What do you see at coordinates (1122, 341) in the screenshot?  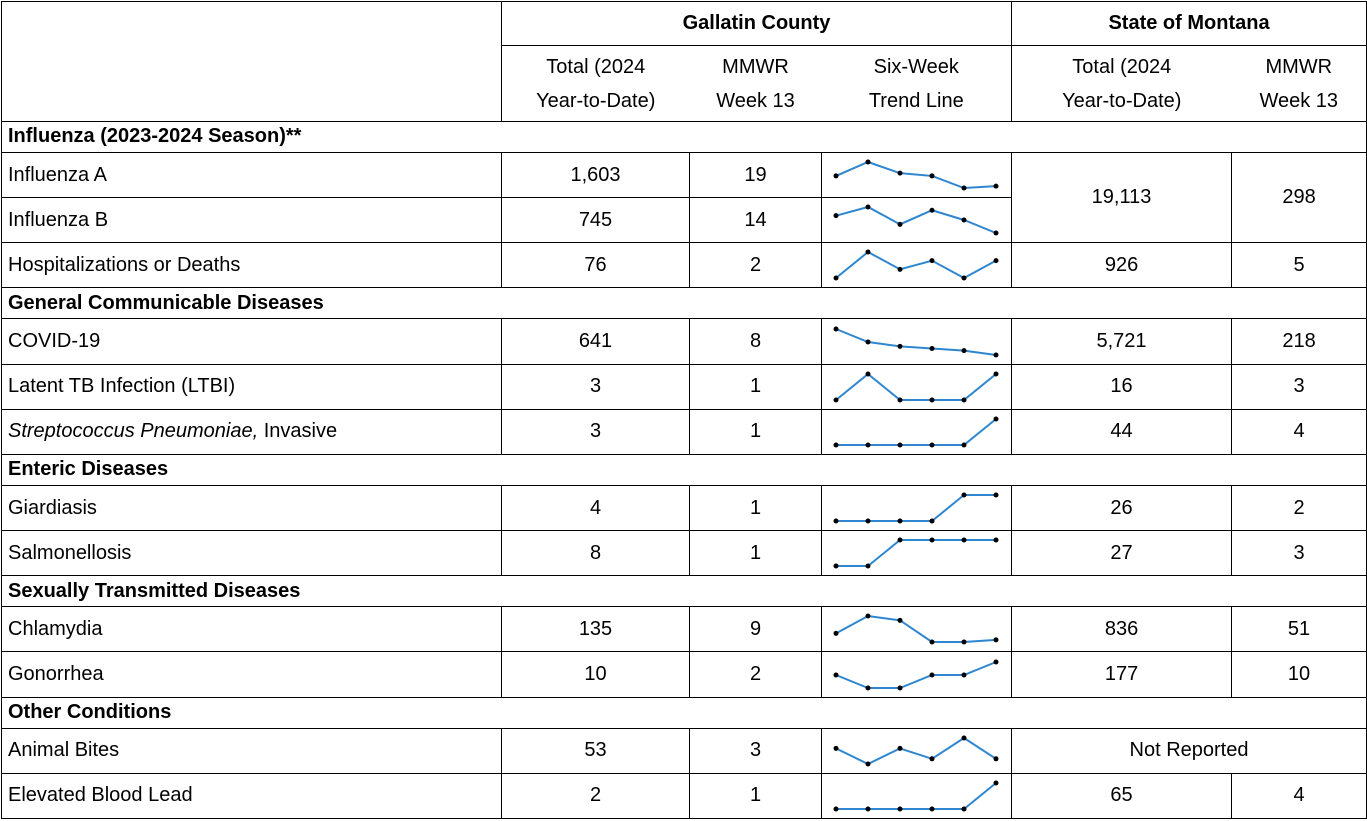 I see `state-total: 5,721` at bounding box center [1122, 341].